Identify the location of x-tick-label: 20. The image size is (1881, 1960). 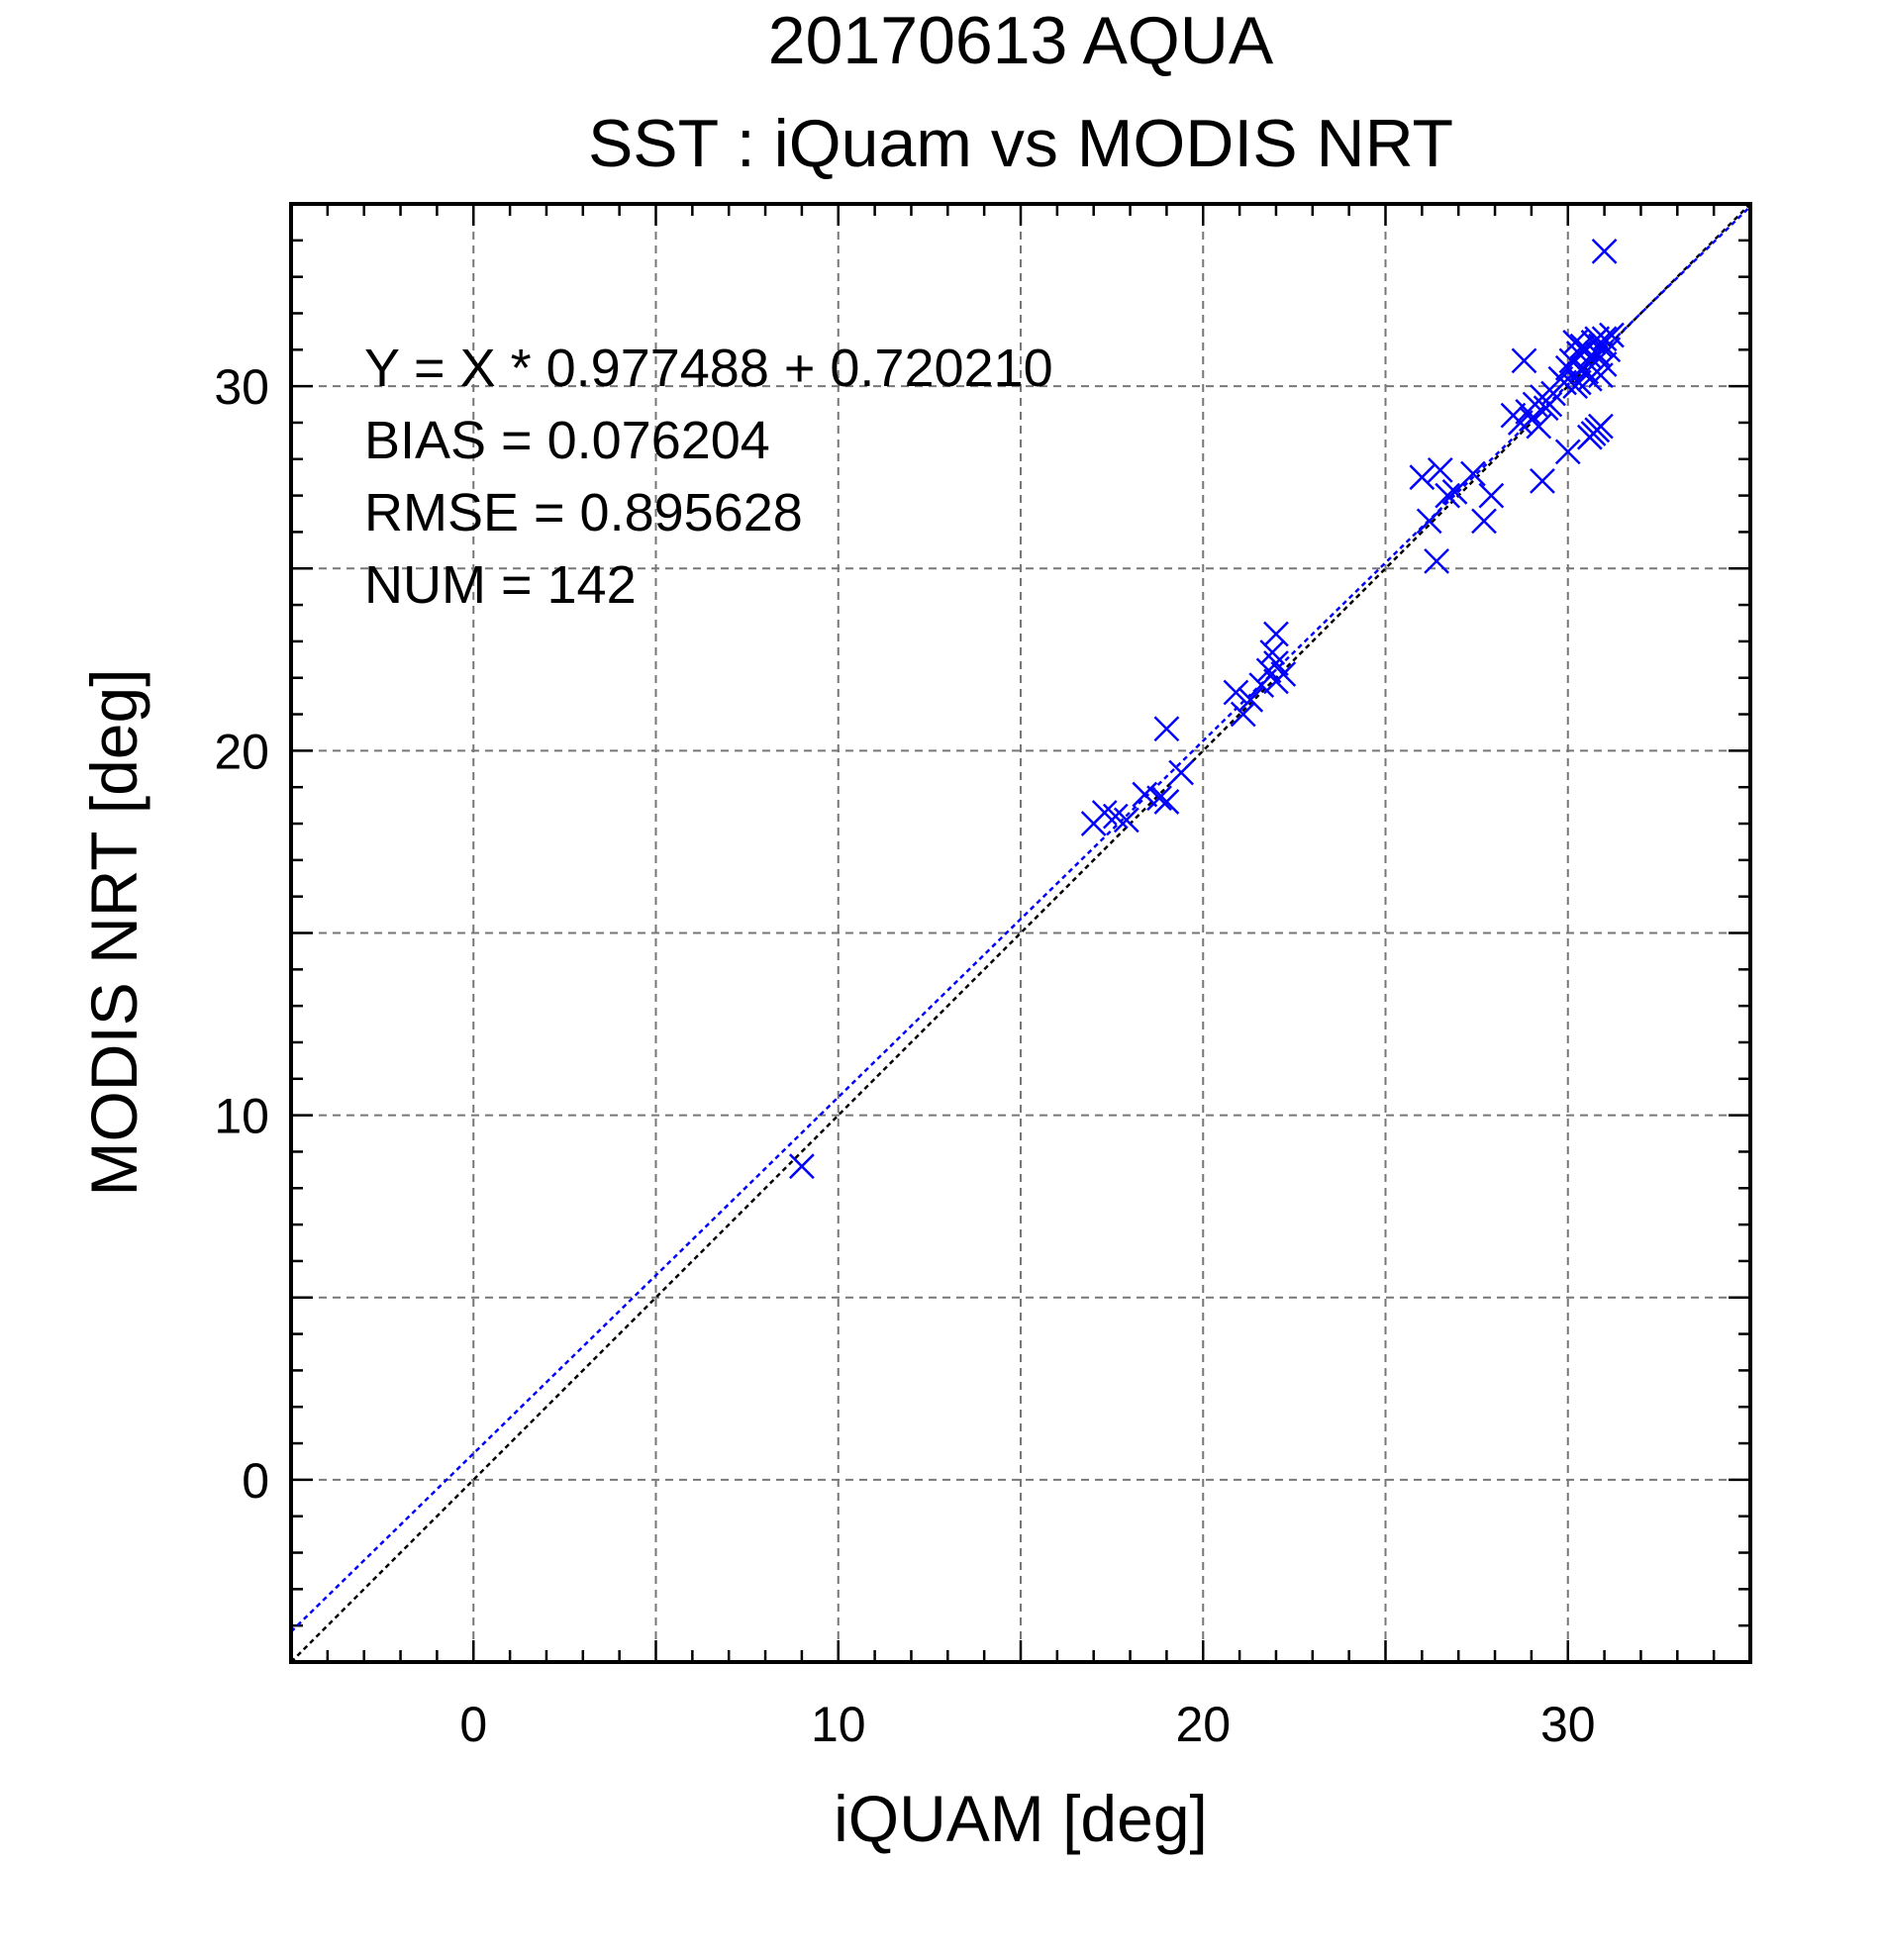
(1203, 1724).